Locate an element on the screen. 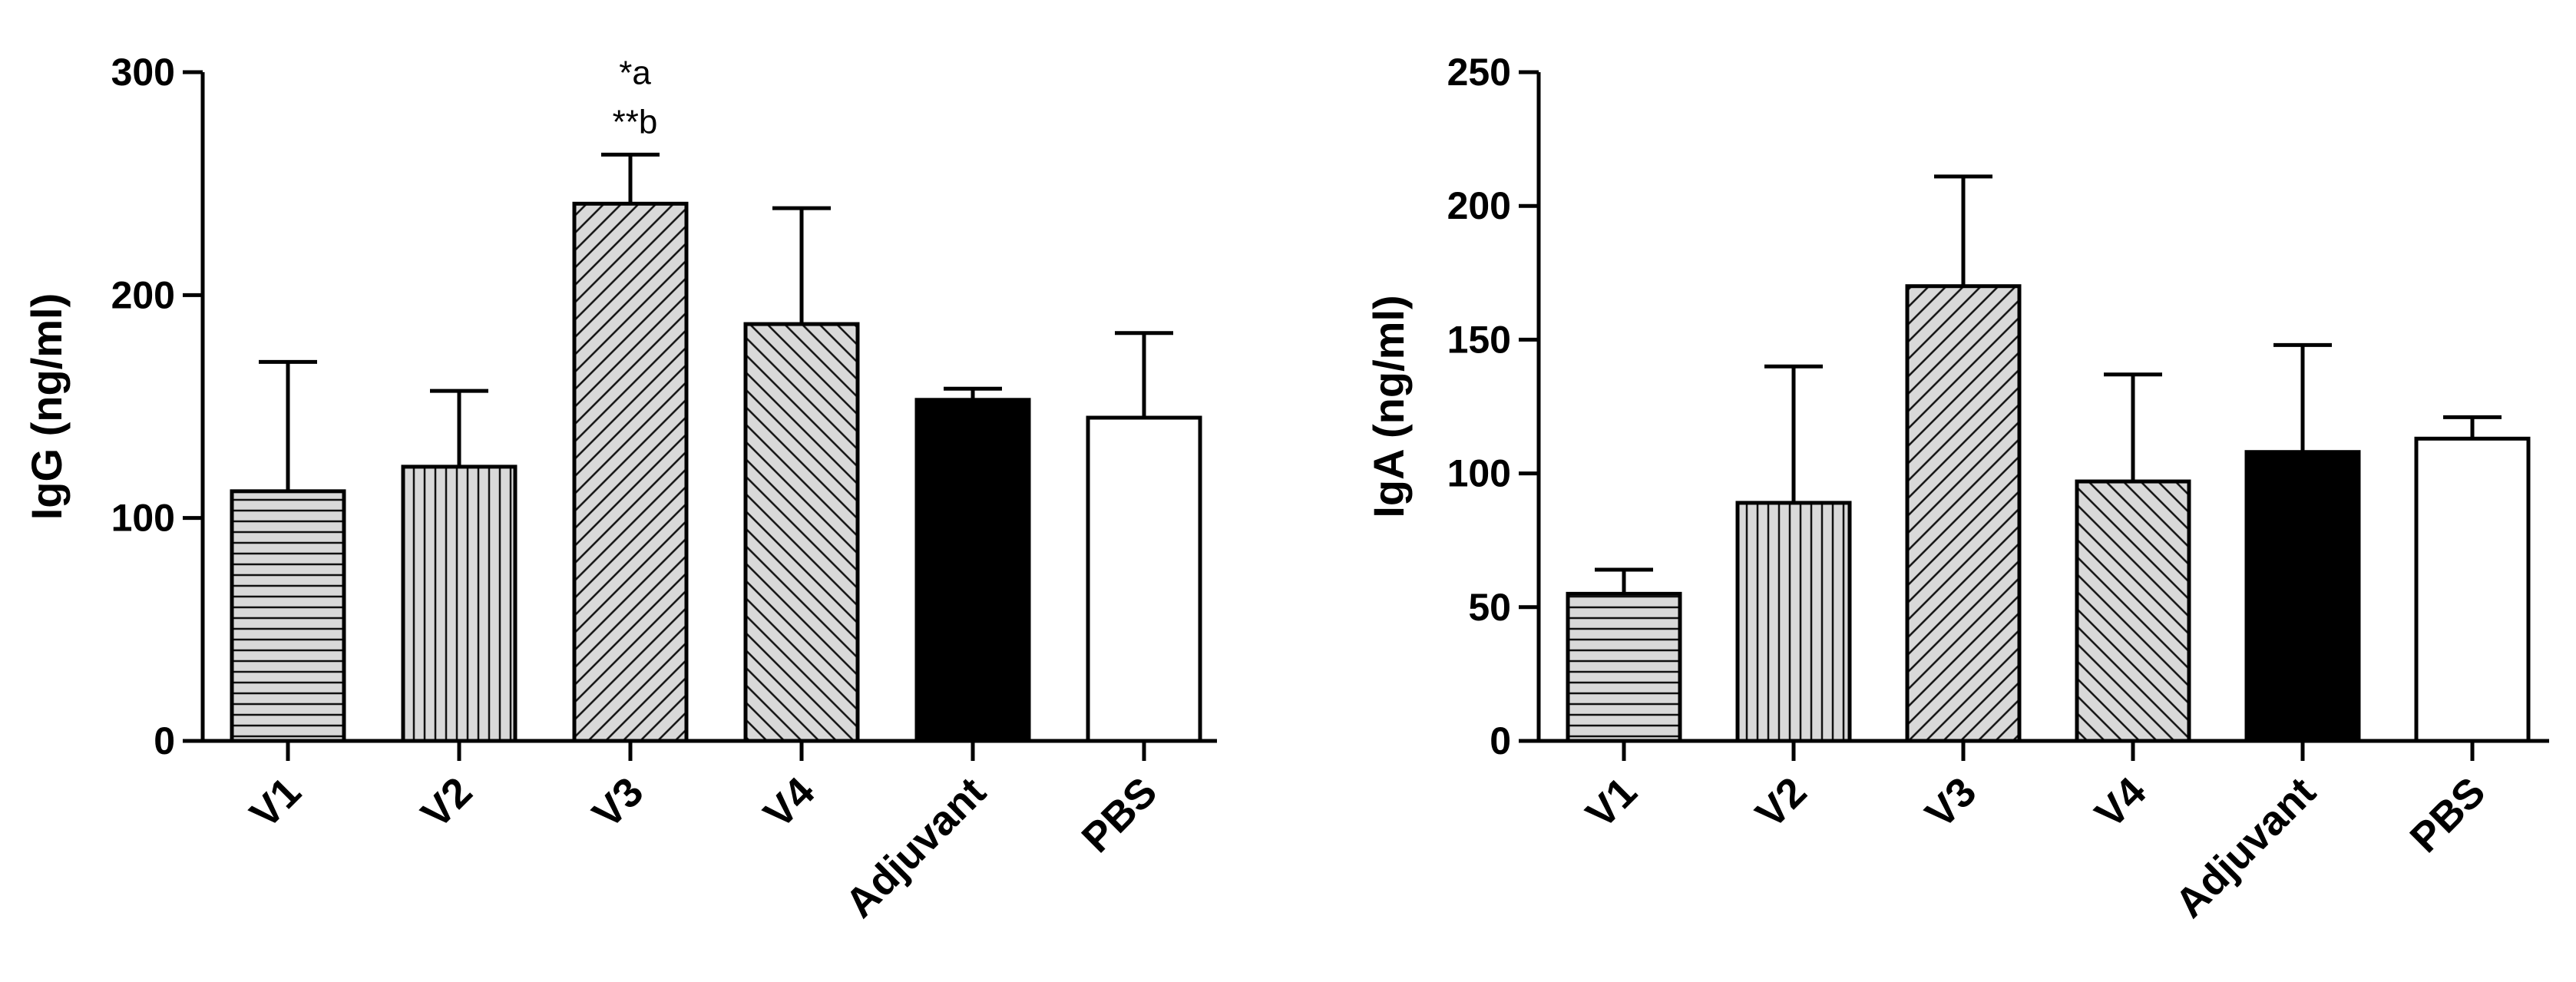 The width and height of the screenshot is (2576, 982). iga-y-tick-label: 250 is located at coordinates (1479, 72).